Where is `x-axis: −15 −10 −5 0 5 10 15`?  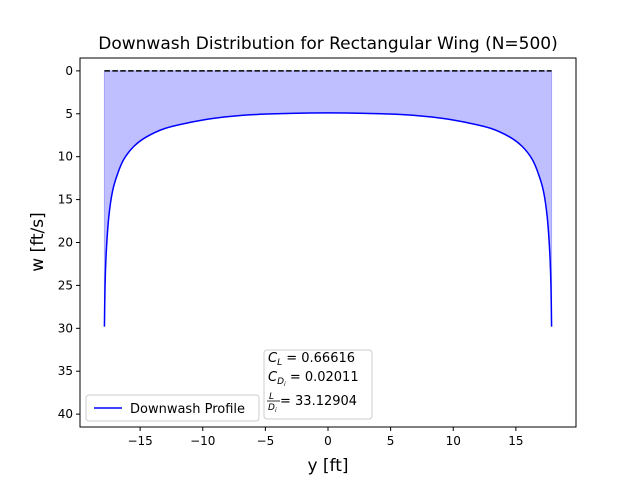
x-axis: −15 −10 −5 0 5 10 15 is located at coordinates (325, 437).